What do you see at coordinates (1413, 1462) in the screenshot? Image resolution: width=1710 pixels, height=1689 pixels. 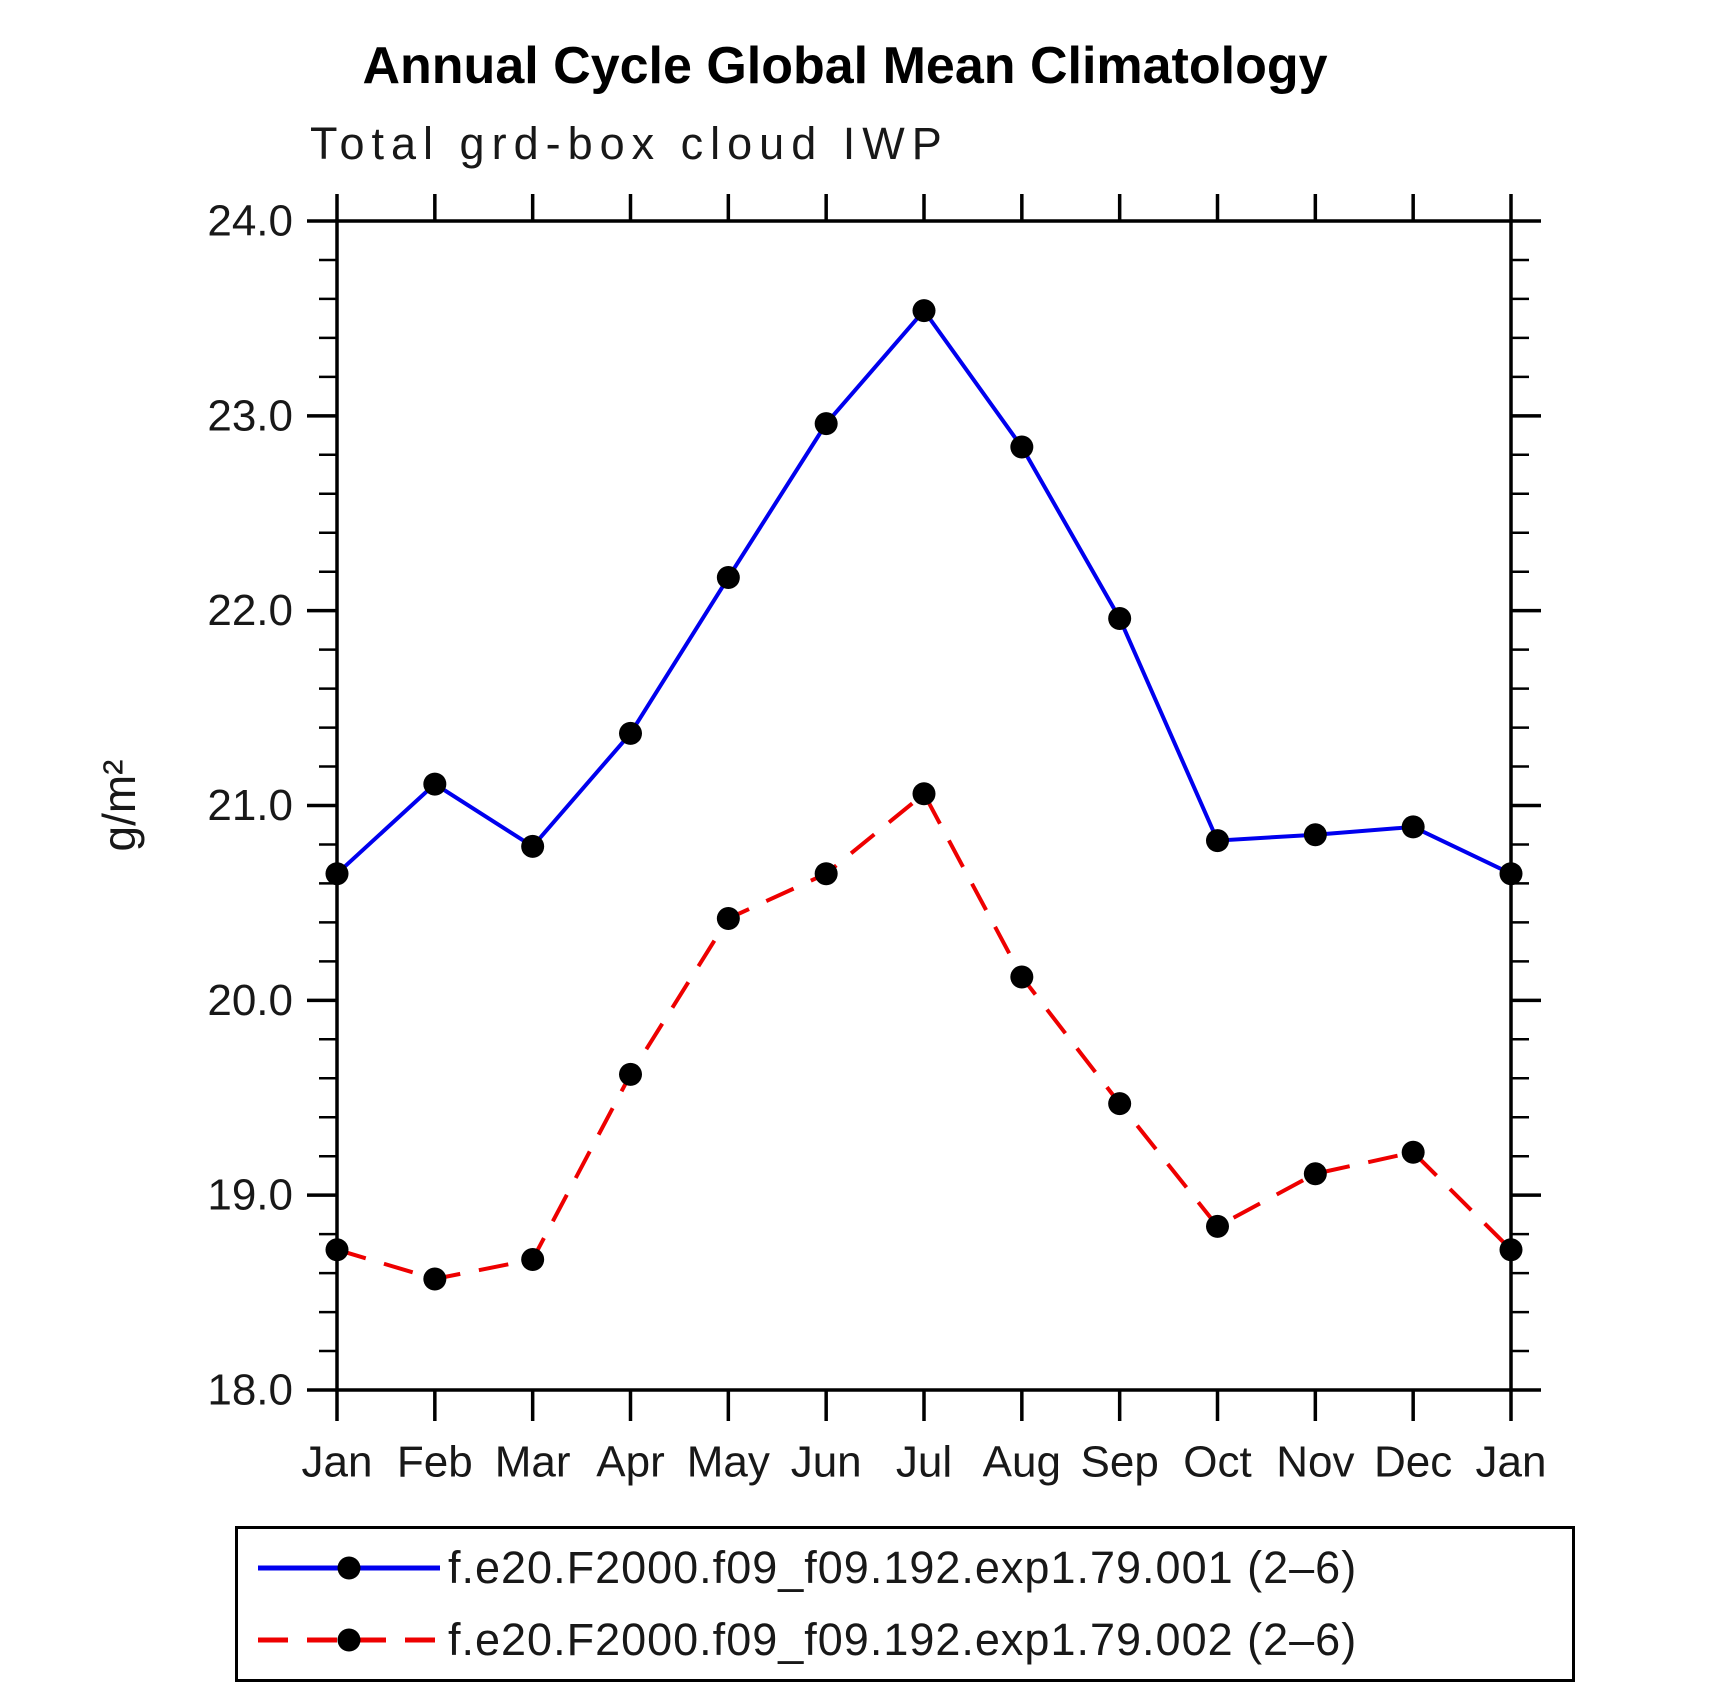 I see `x-tick-label: Dec` at bounding box center [1413, 1462].